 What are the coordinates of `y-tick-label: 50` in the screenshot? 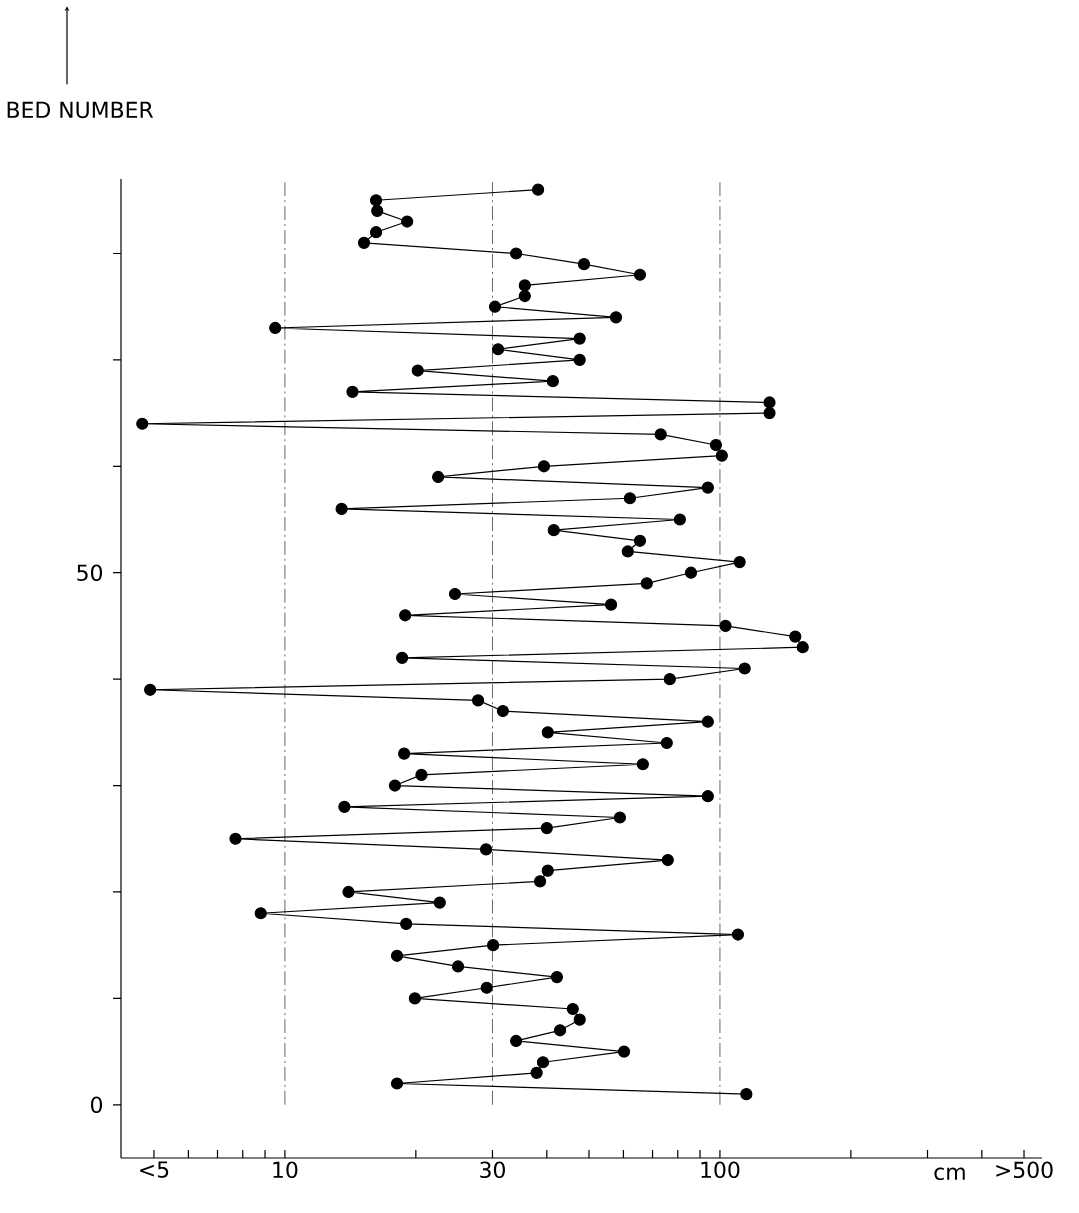 It's located at (90, 573).